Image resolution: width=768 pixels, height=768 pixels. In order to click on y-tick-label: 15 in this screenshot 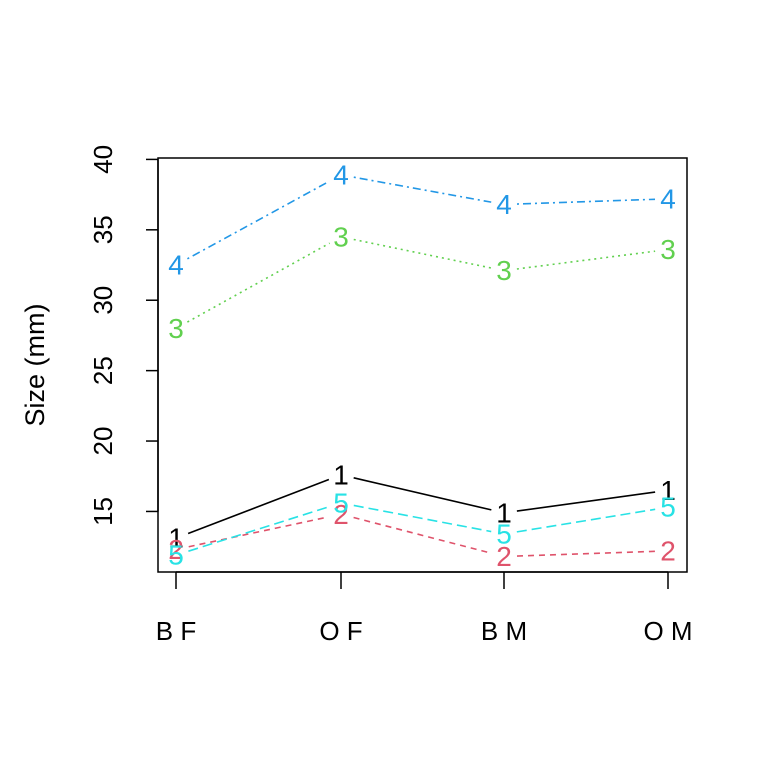, I will do `click(103, 511)`.